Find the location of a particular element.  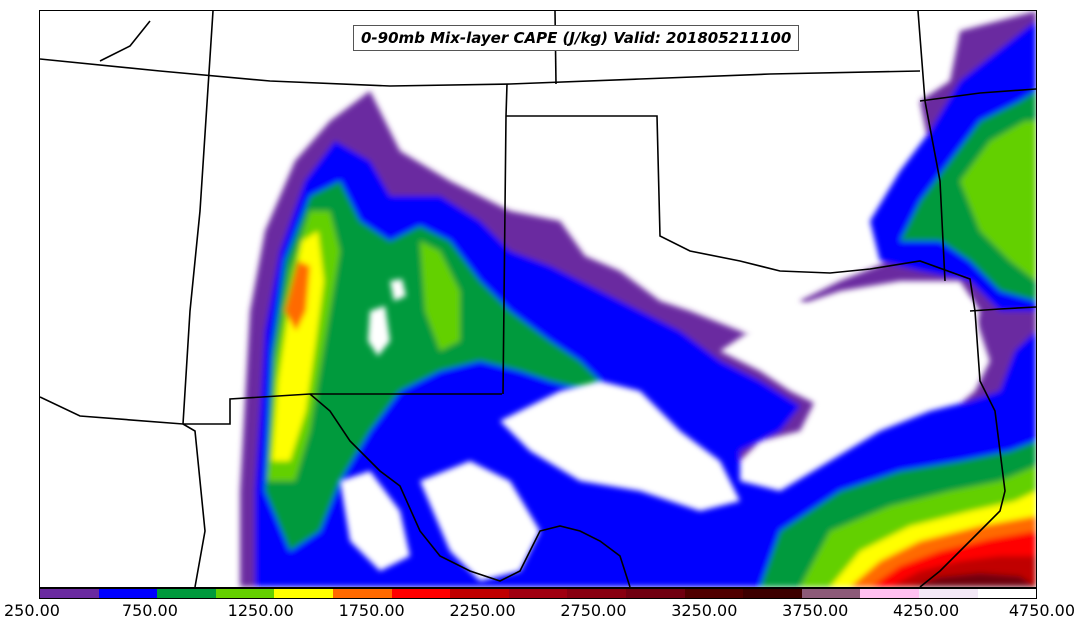

colorbar-tick-label: 4250.00 is located at coordinates (926, 610).